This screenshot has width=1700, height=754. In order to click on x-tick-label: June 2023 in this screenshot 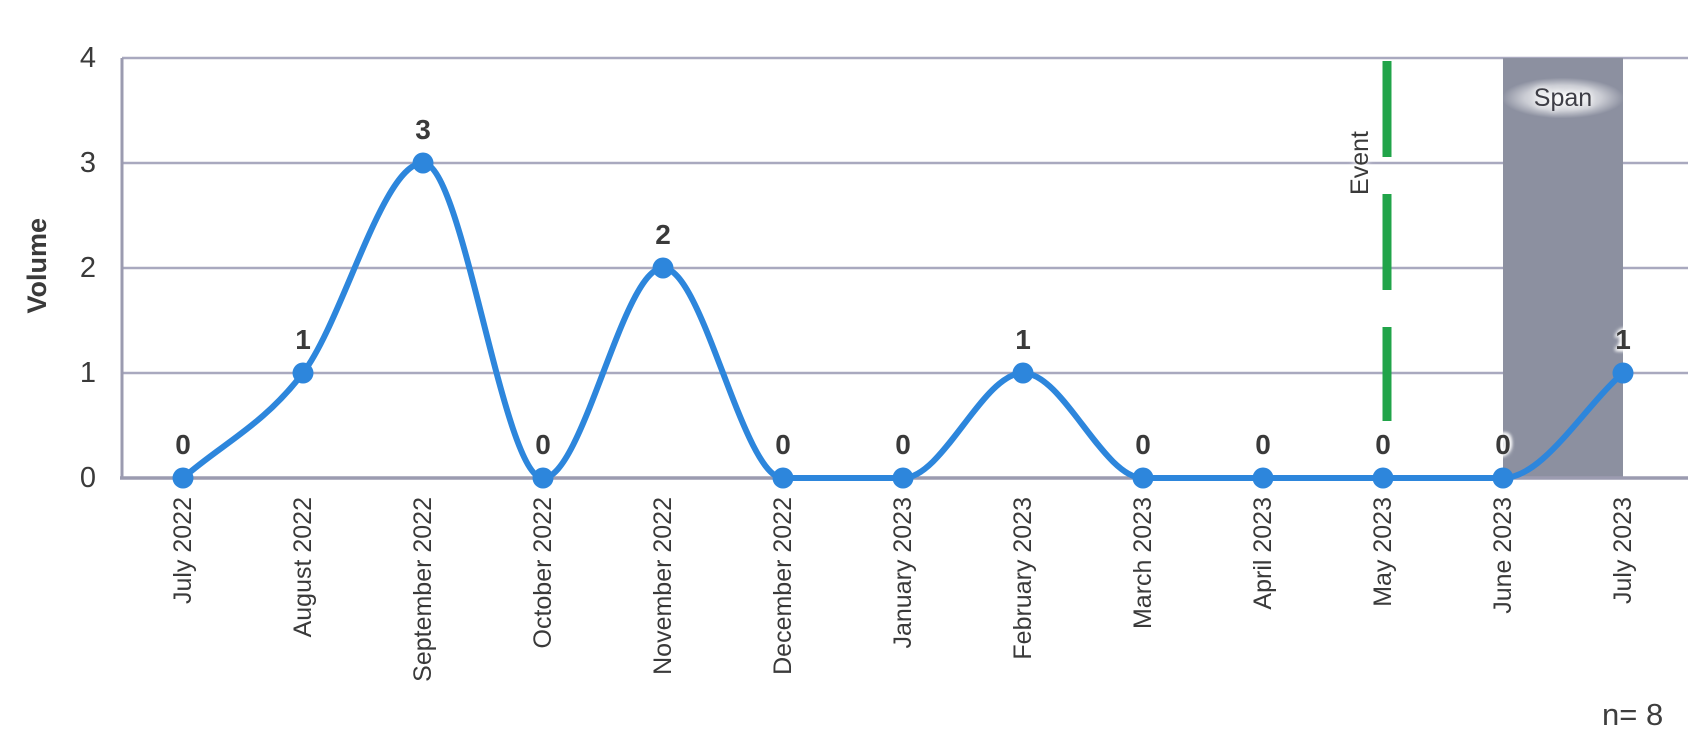, I will do `click(1503, 555)`.